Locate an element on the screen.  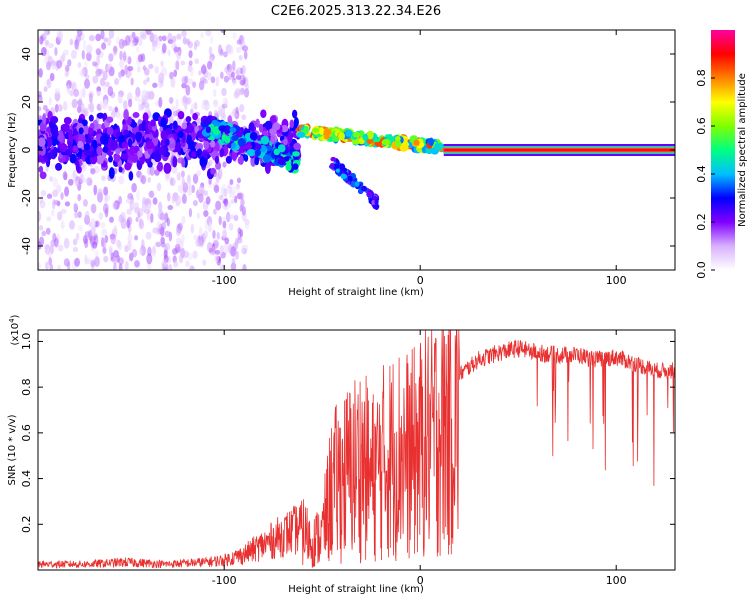
spectrogram-y-axis-title: Frequency (Hz) is located at coordinates (12, 150).